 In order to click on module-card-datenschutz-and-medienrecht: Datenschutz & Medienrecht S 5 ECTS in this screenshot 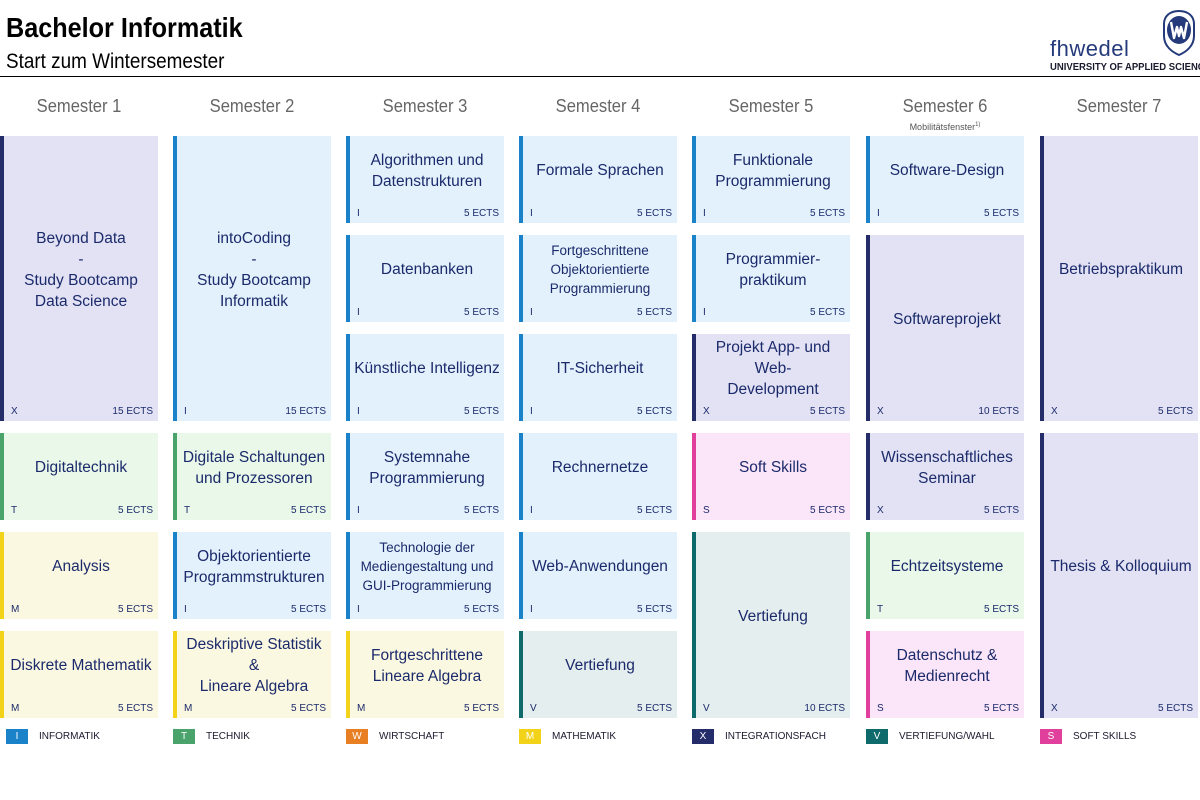, I will do `click(945, 674)`.